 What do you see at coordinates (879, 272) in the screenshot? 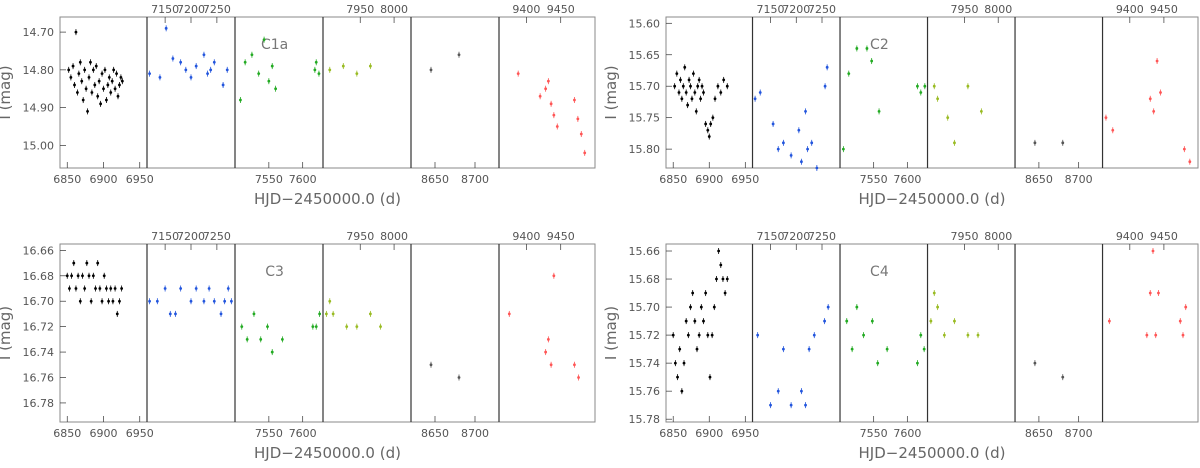
I see `panel-label: C4` at bounding box center [879, 272].